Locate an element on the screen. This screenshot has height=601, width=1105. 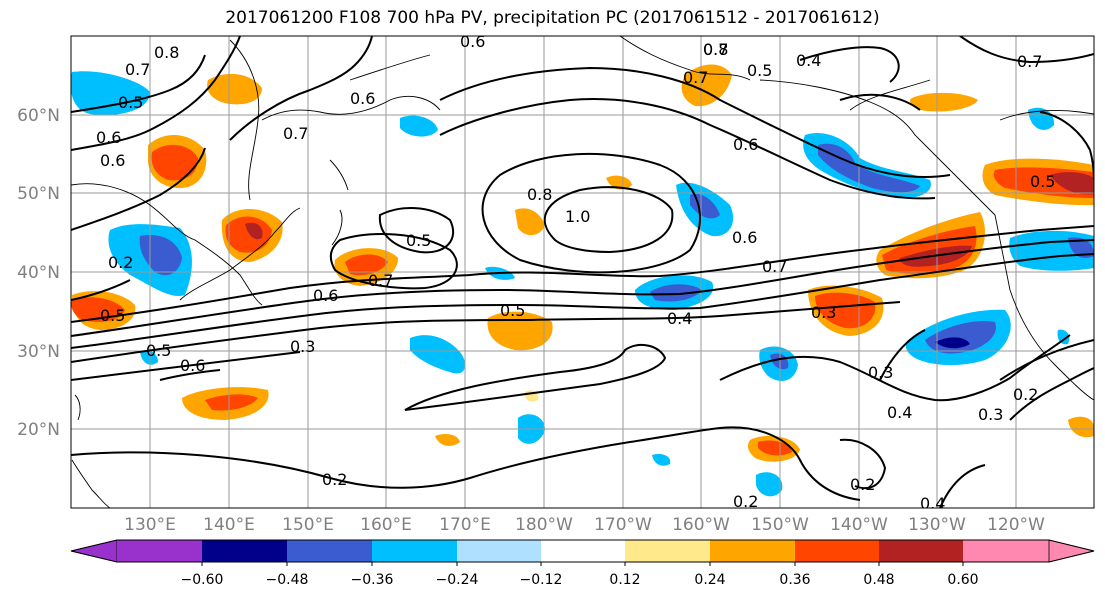
lon-label: 170°W is located at coordinates (623, 525).